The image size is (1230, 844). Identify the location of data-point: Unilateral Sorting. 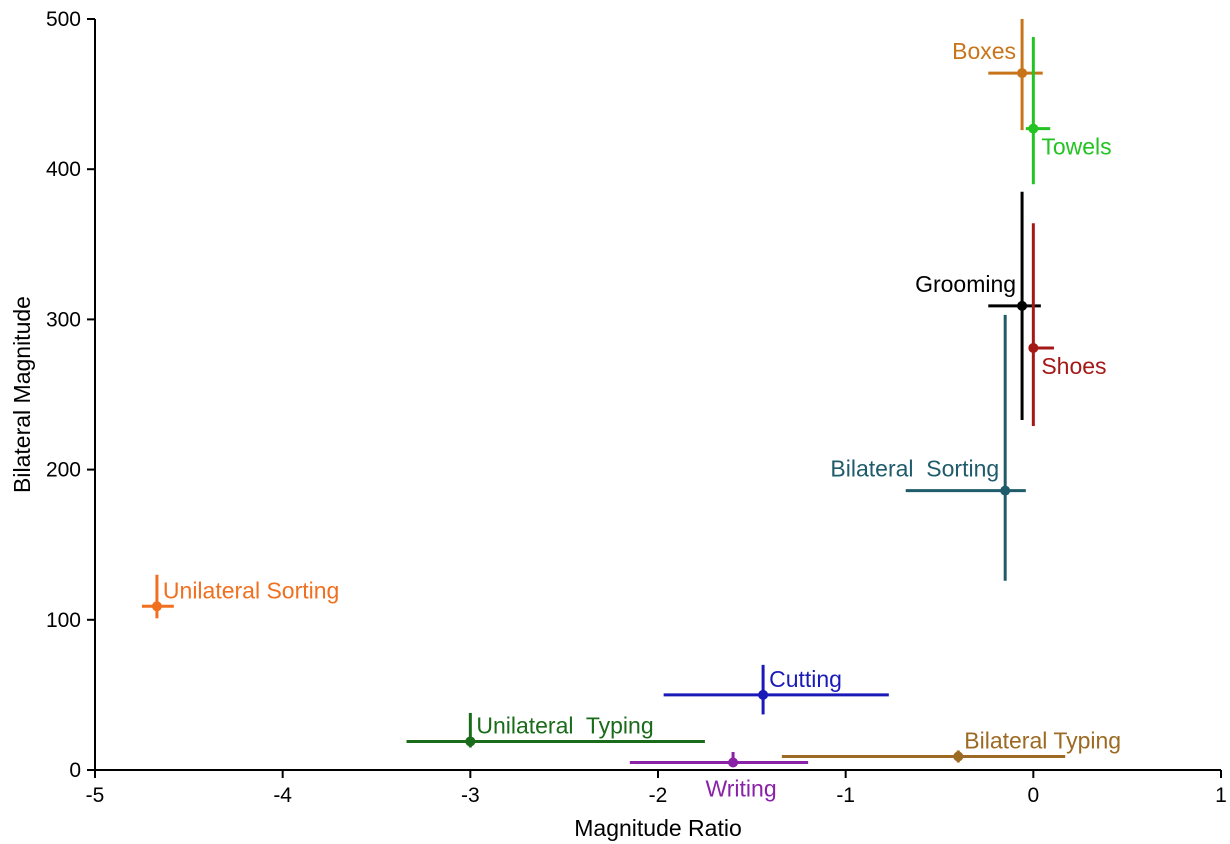
(240, 596).